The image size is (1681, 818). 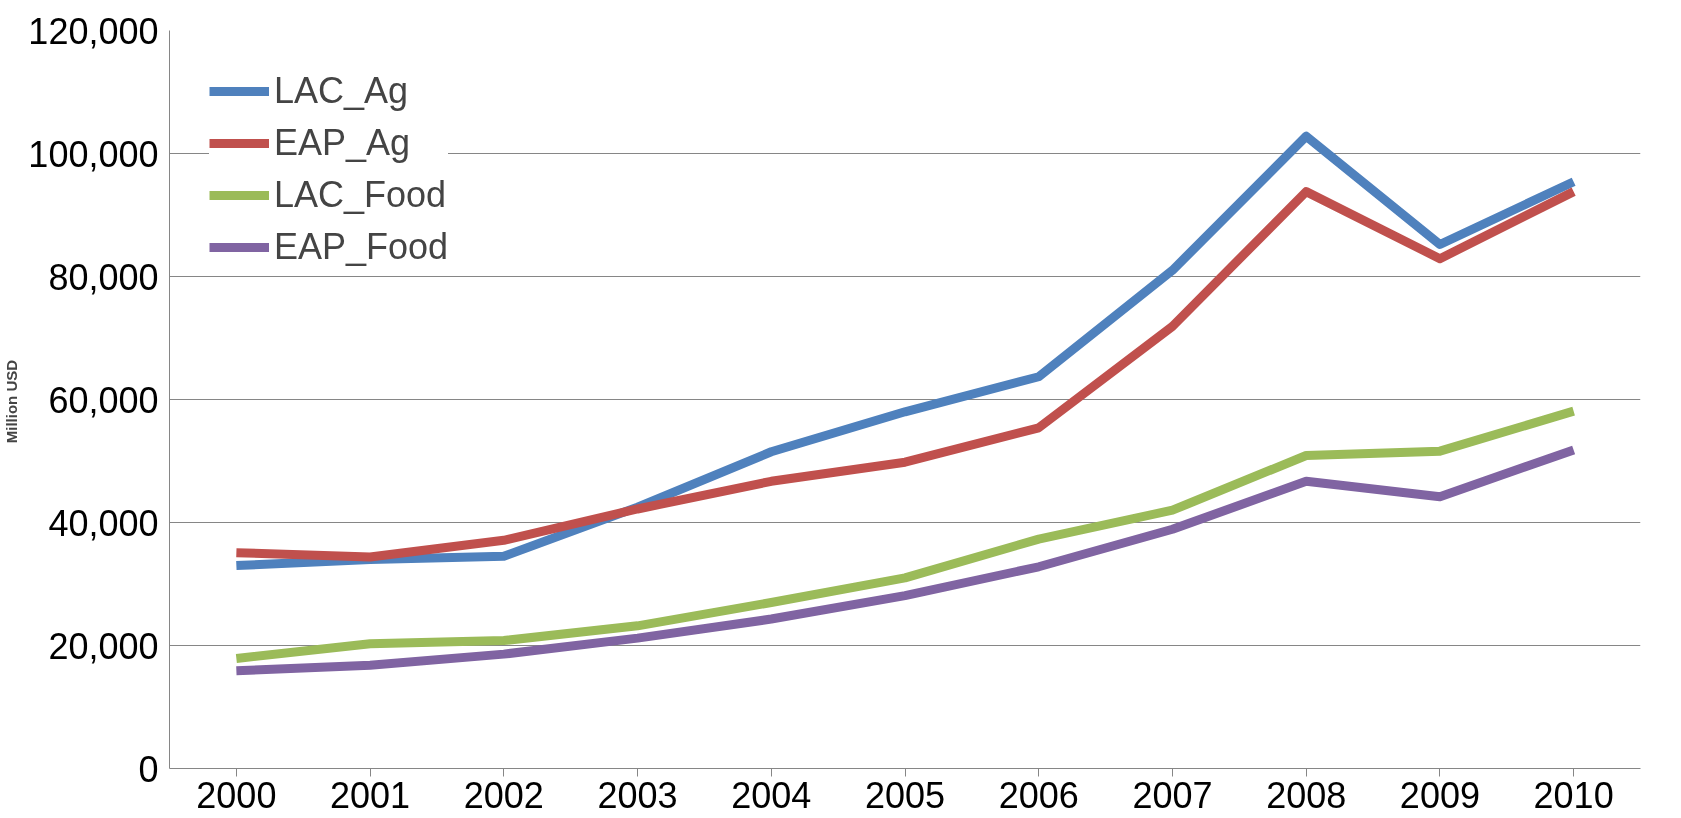 I want to click on y-tick-label: 80,000, so click(x=103, y=277).